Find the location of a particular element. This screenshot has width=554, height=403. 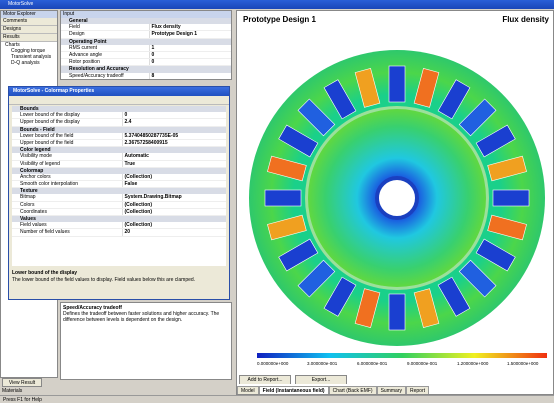

property-row: Upper bound of the display 2.4 is located at coordinates (119, 123).